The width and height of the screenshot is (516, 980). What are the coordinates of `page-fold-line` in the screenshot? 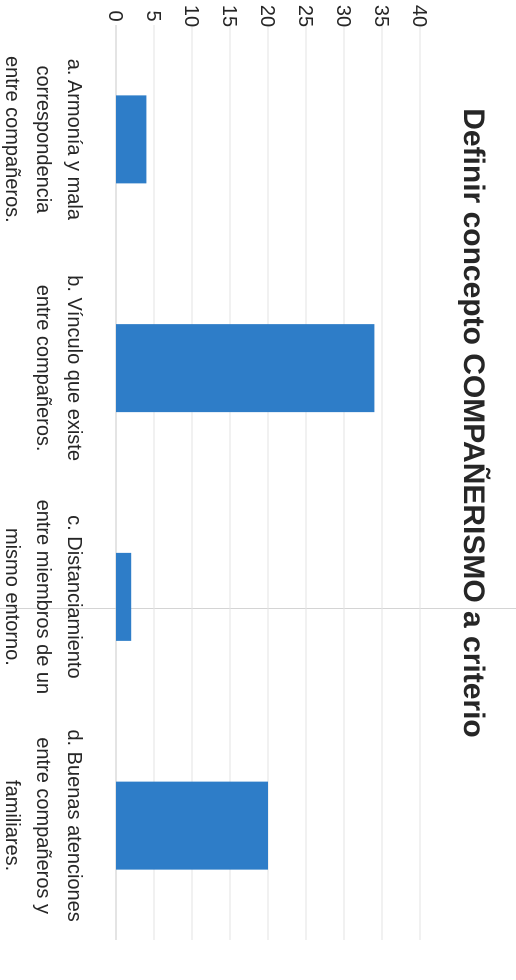 It's located at (258, 608).